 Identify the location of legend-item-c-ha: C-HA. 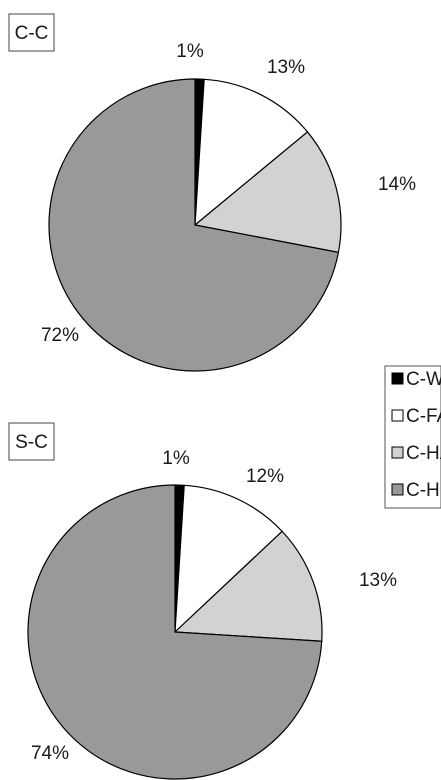
(416, 453).